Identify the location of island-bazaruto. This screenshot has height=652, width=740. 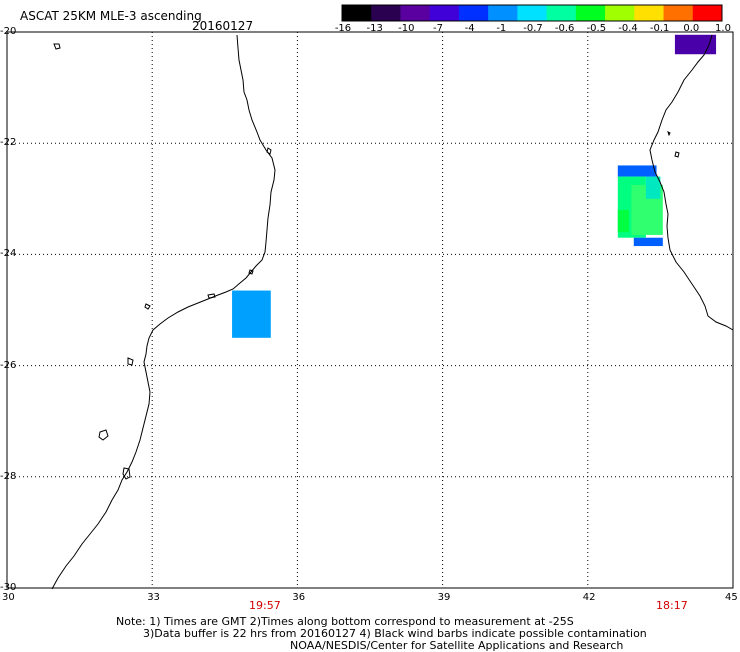
(269, 151).